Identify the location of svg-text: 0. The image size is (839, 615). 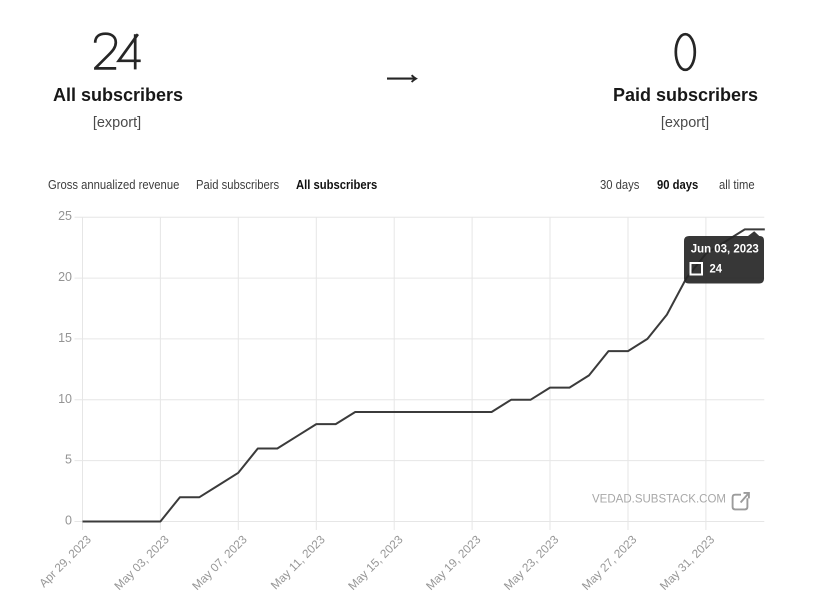
(68, 521).